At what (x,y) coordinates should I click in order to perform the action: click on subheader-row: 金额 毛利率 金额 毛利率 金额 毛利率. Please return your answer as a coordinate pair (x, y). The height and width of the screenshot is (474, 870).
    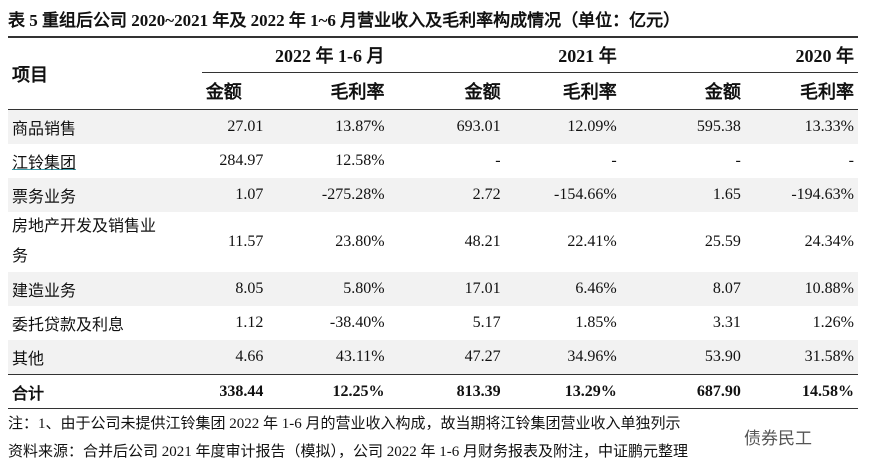
    Looking at the image, I should click on (433, 91).